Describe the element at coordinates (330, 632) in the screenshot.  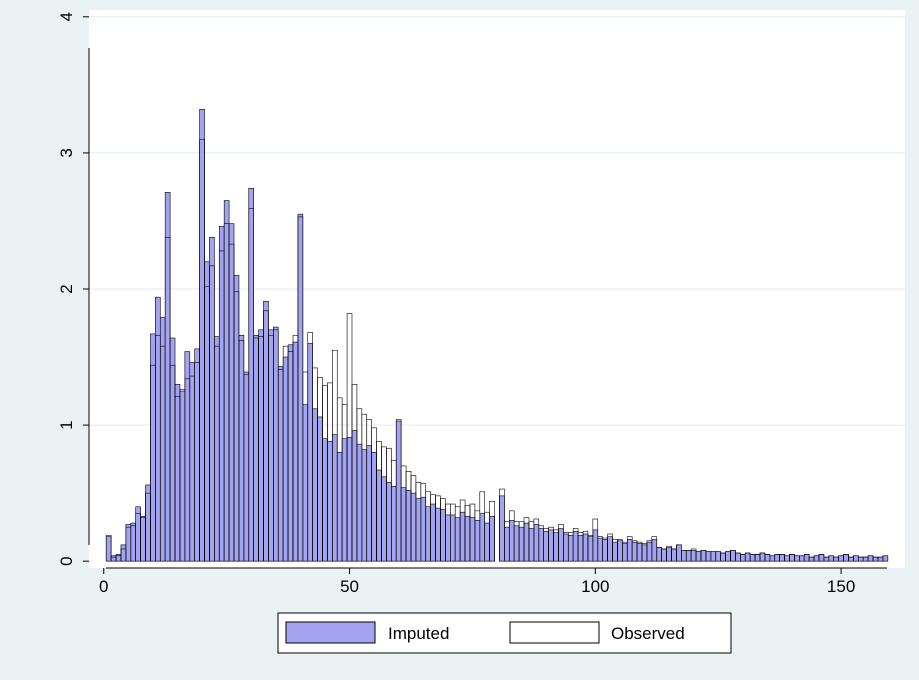
I see `legend-swatch-imputed` at that location.